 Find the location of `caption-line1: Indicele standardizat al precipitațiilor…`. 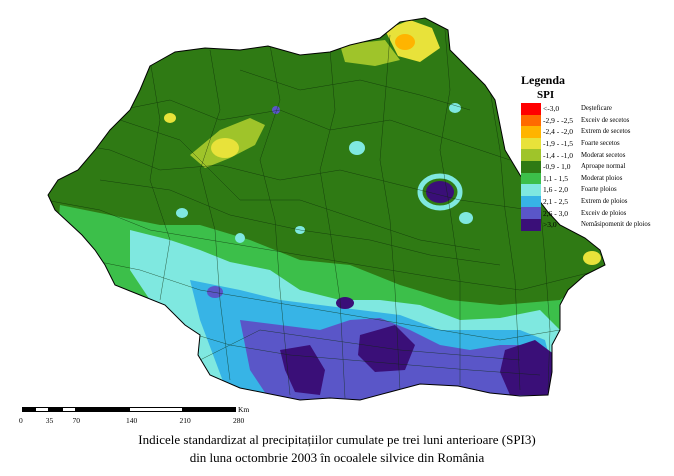

caption-line1: Indicele standardizat al precipitațiilor… is located at coordinates (337, 439).